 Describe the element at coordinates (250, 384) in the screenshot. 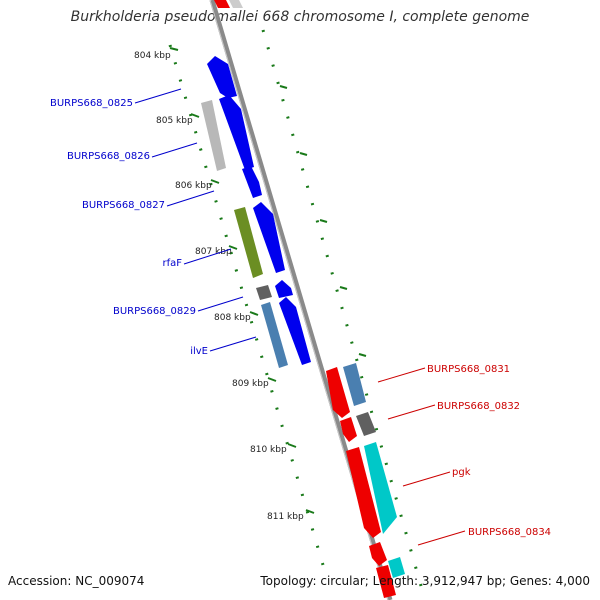

I see `tick-label: 809 kbp` at that location.